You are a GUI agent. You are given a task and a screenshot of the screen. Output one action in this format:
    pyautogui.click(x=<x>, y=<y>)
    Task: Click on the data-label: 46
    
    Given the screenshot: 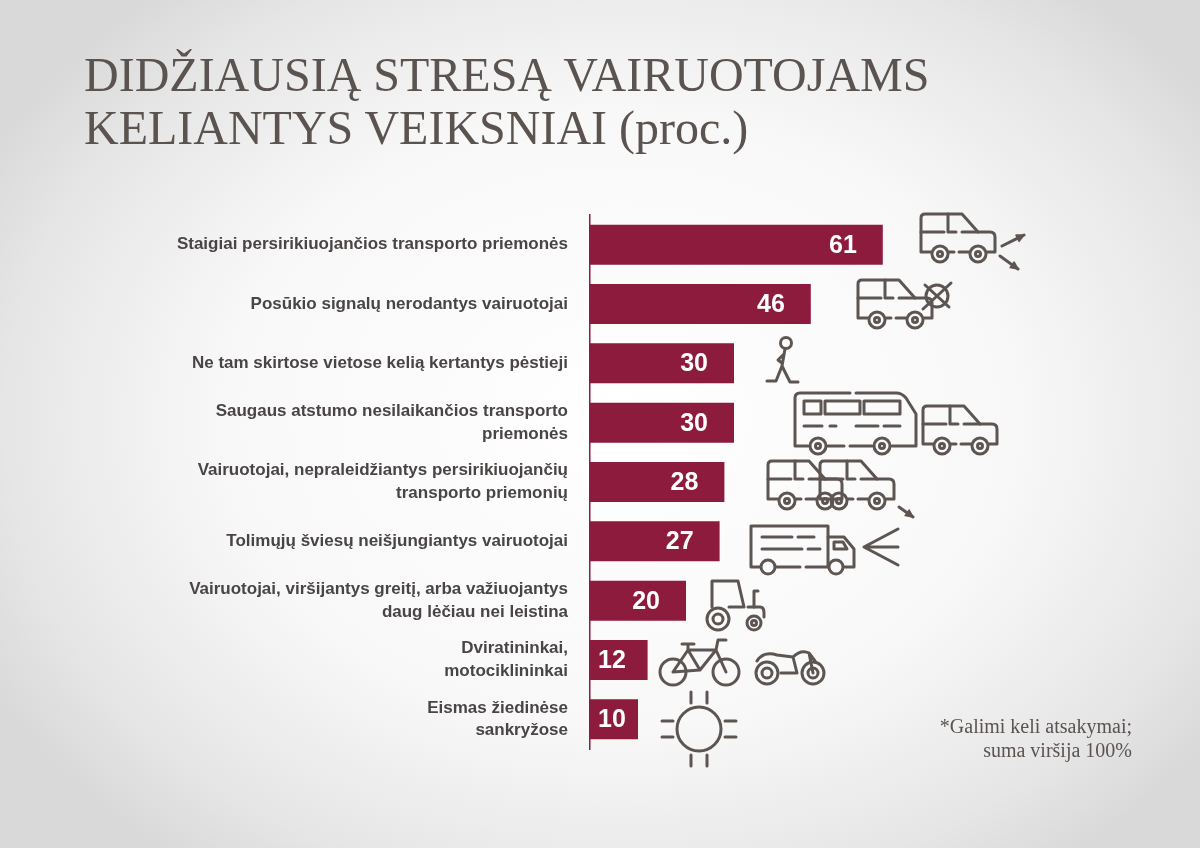 What is the action you would take?
    pyautogui.click(x=770, y=302)
    